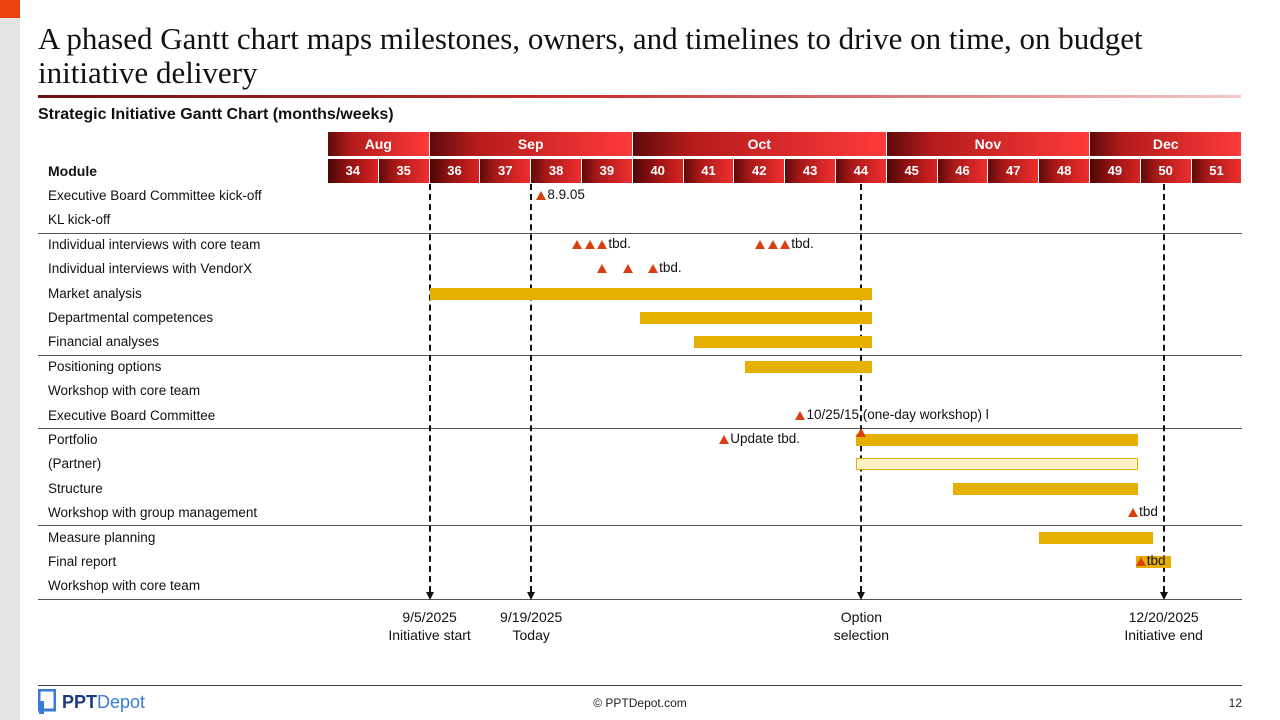 The width and height of the screenshot is (1280, 720). I want to click on week-header: 46, so click(963, 171).